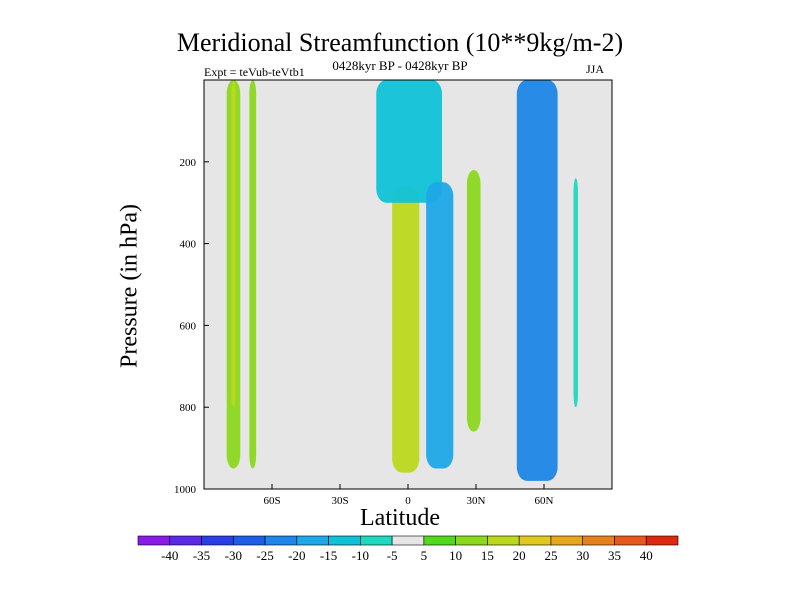  What do you see at coordinates (400, 65) in the screenshot?
I see `chart-subtitle: 0428kyr BP - 0428kyr BP` at bounding box center [400, 65].